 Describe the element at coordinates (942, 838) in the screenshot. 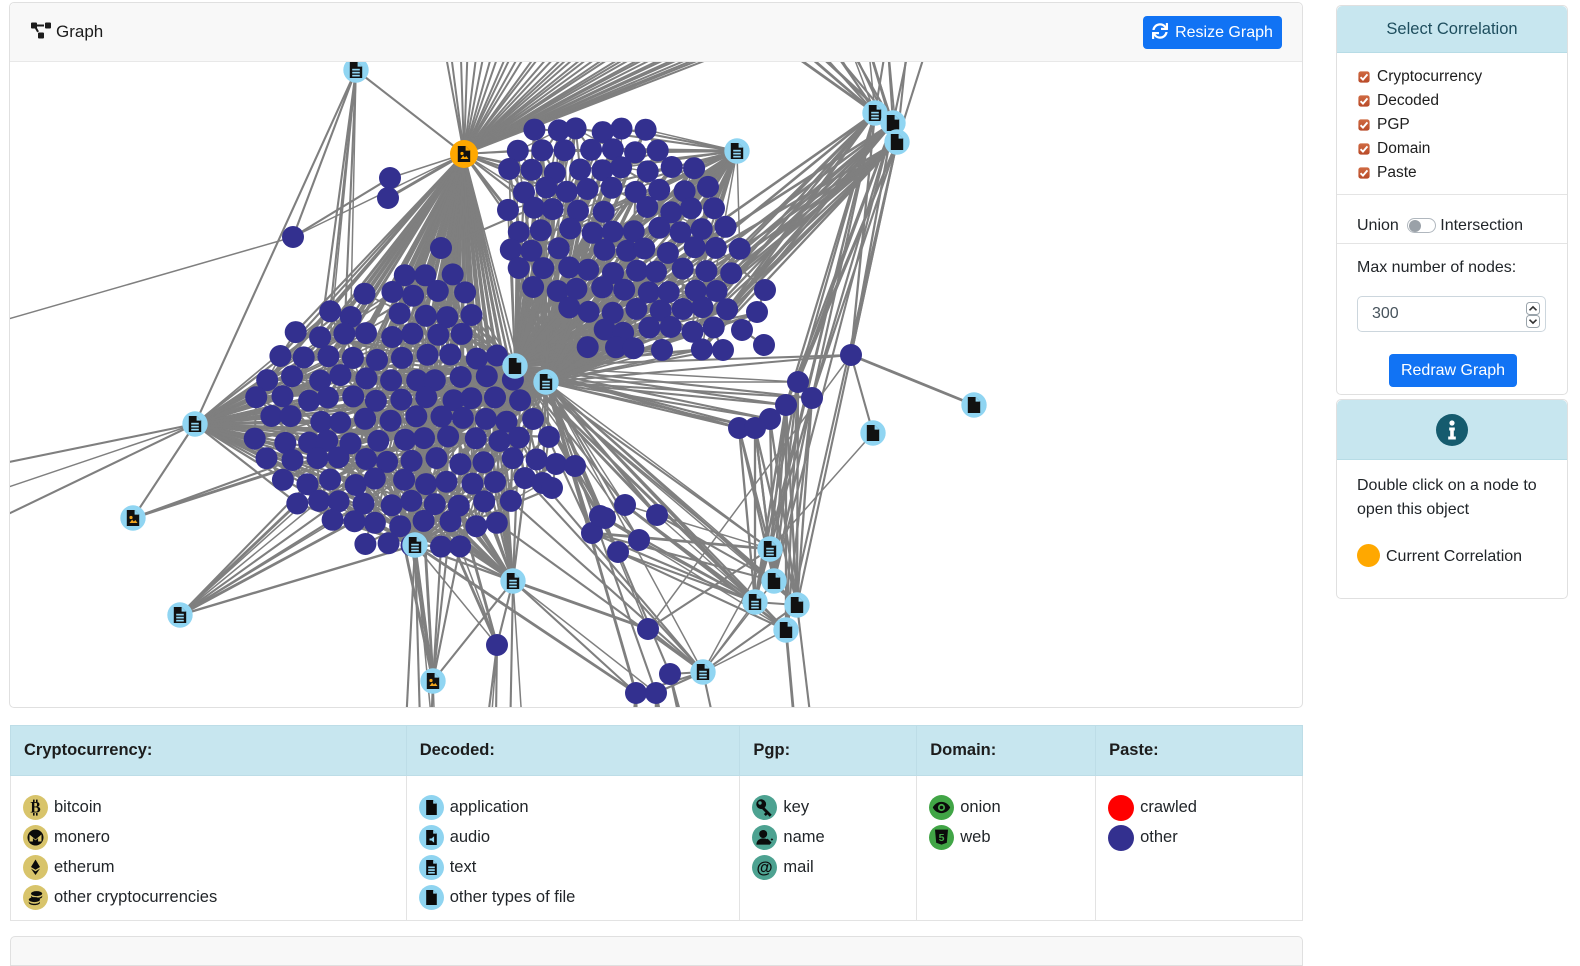

I see `svg-text: 5` at that location.